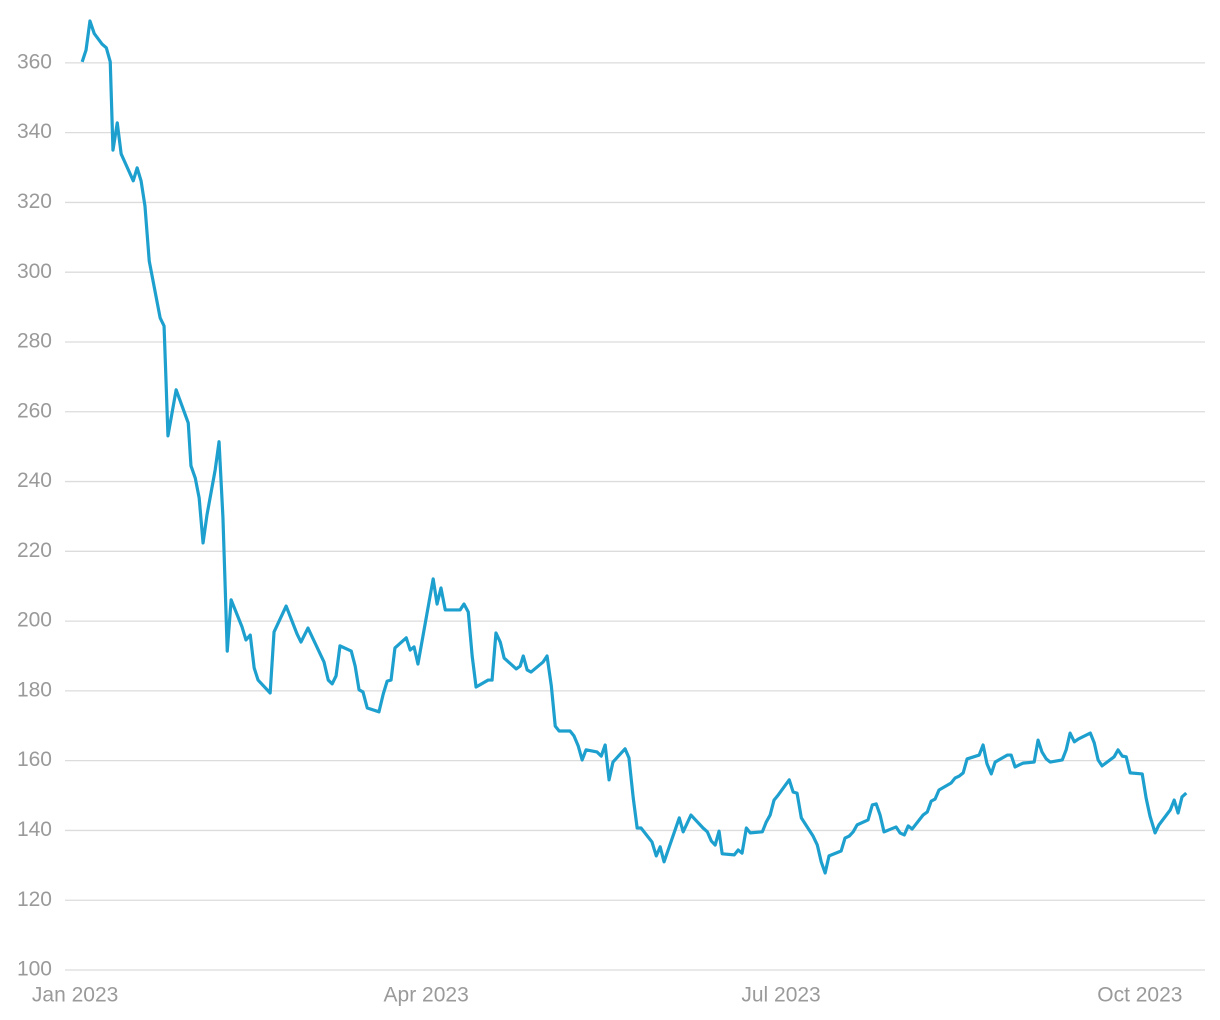  Describe the element at coordinates (34, 620) in the screenshot. I see `y-tick-label: 200` at that location.